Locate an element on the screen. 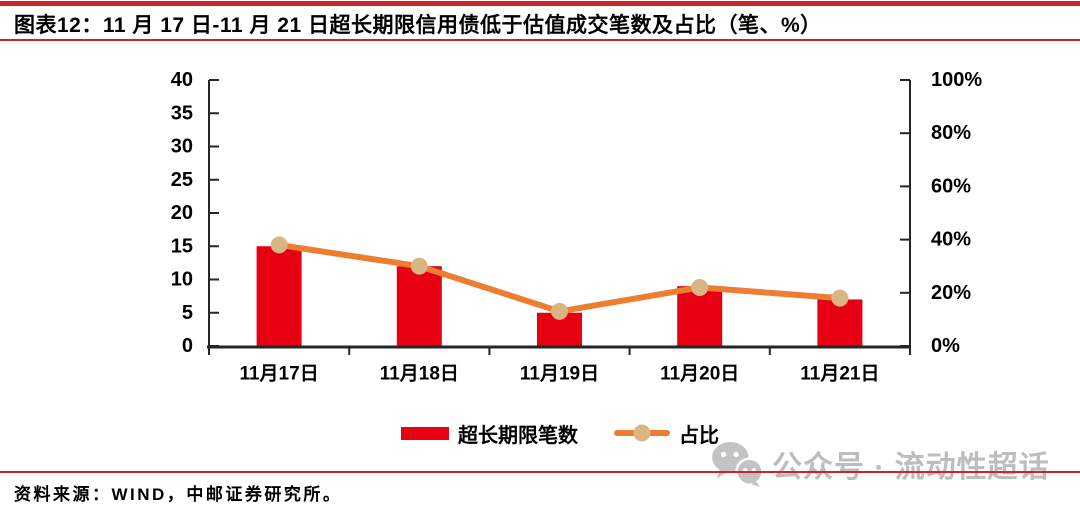 The image size is (1080, 509). chart-legend: 超长期限笔数 占比 is located at coordinates (560, 433).